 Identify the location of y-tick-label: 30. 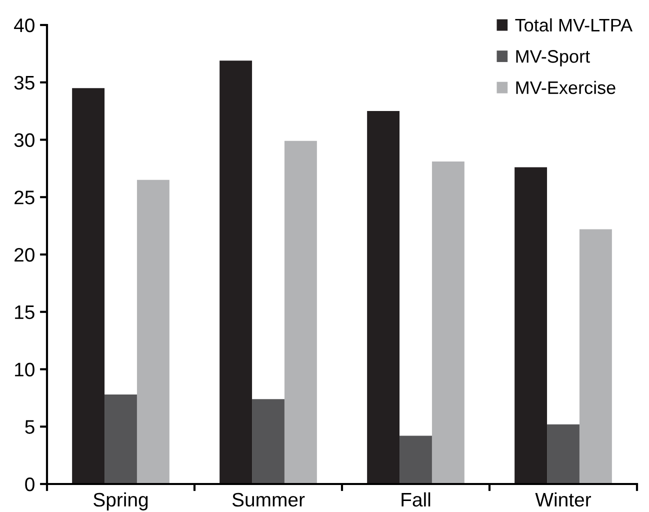
(24, 140).